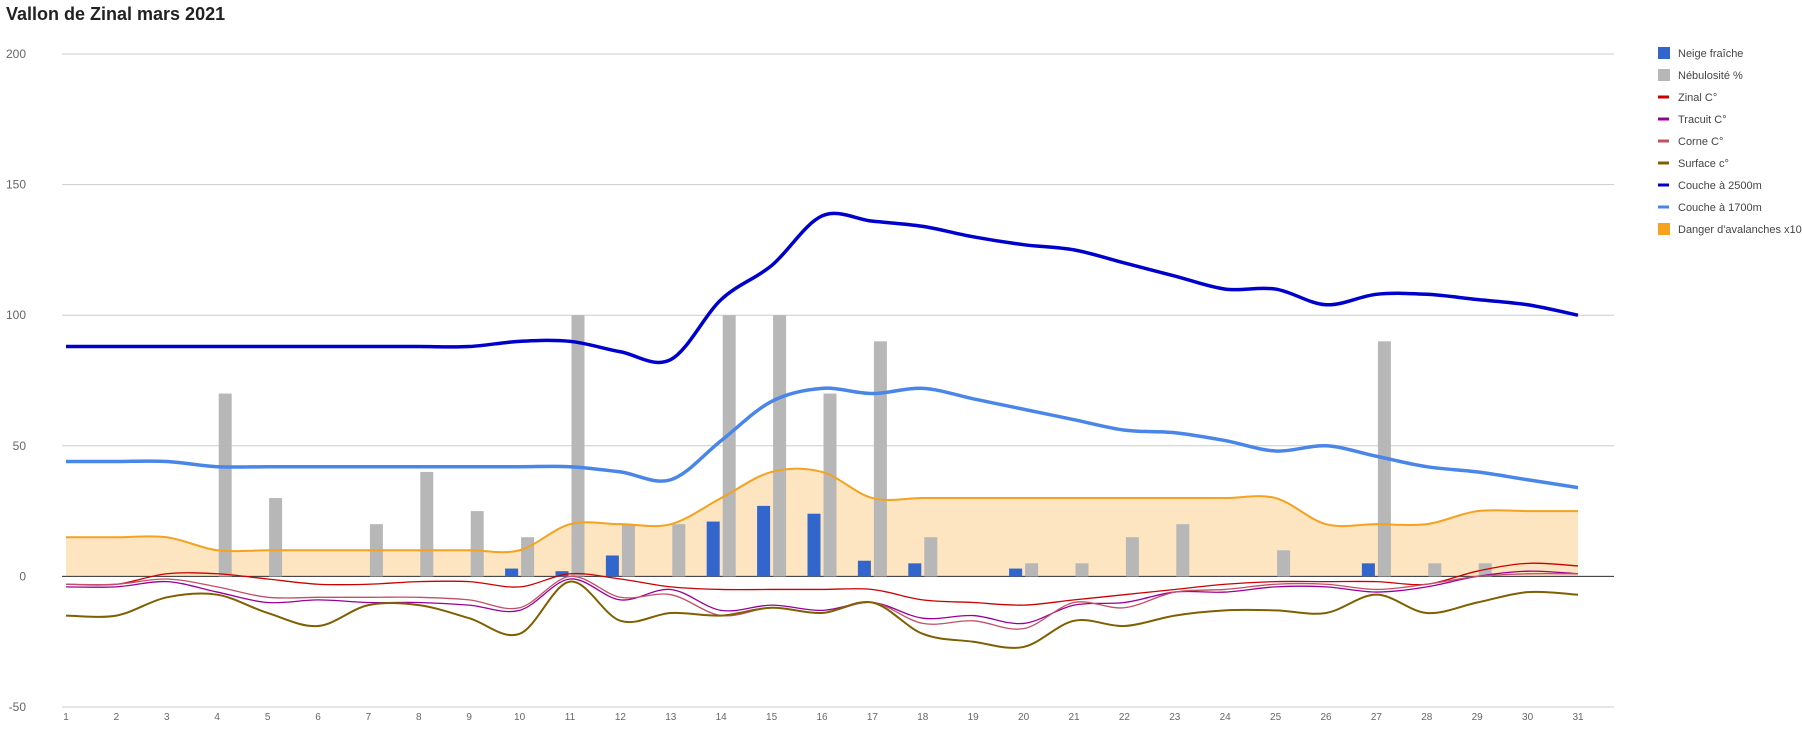  What do you see at coordinates (1720, 208) in the screenshot?
I see `legend-label: Couche à 1700m` at bounding box center [1720, 208].